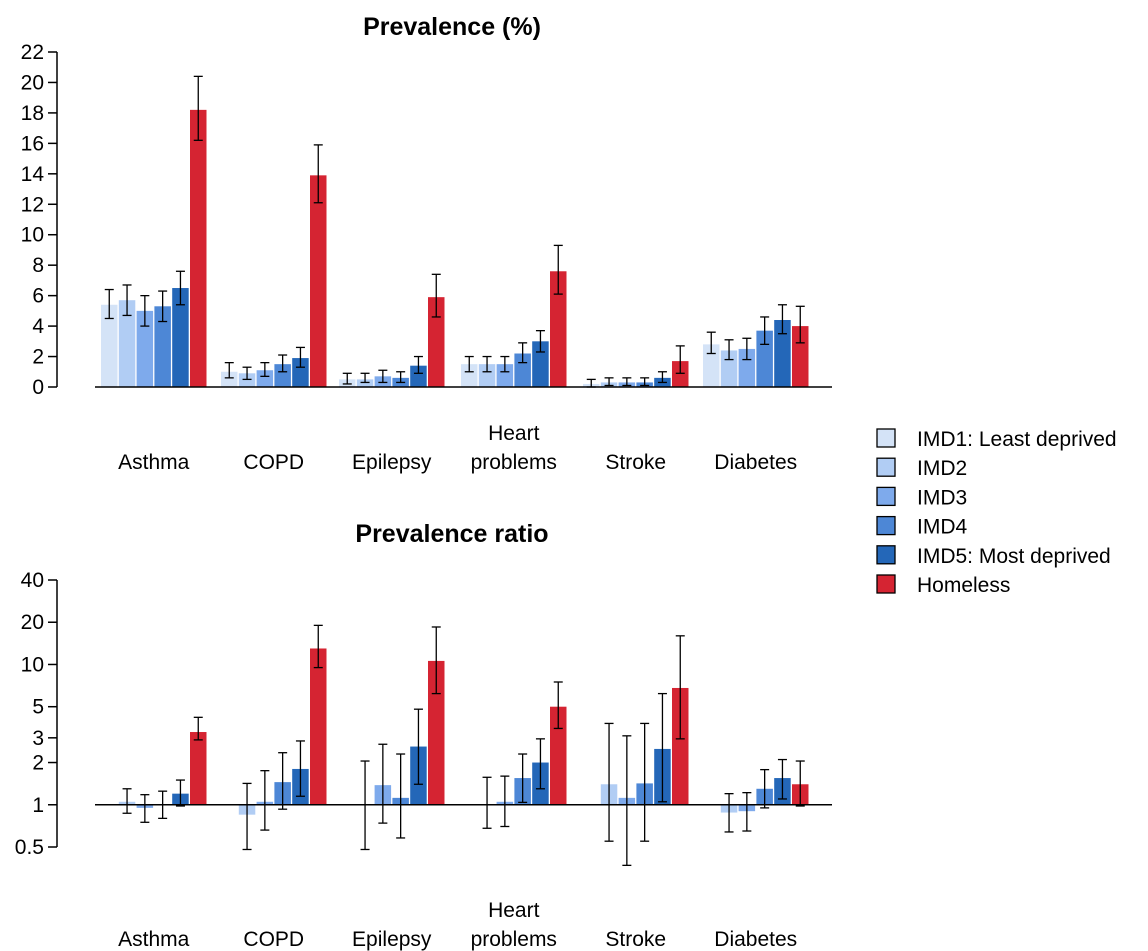  Describe the element at coordinates (1017, 439) in the screenshot. I see `legend-label: IMD1: Least deprived` at that location.